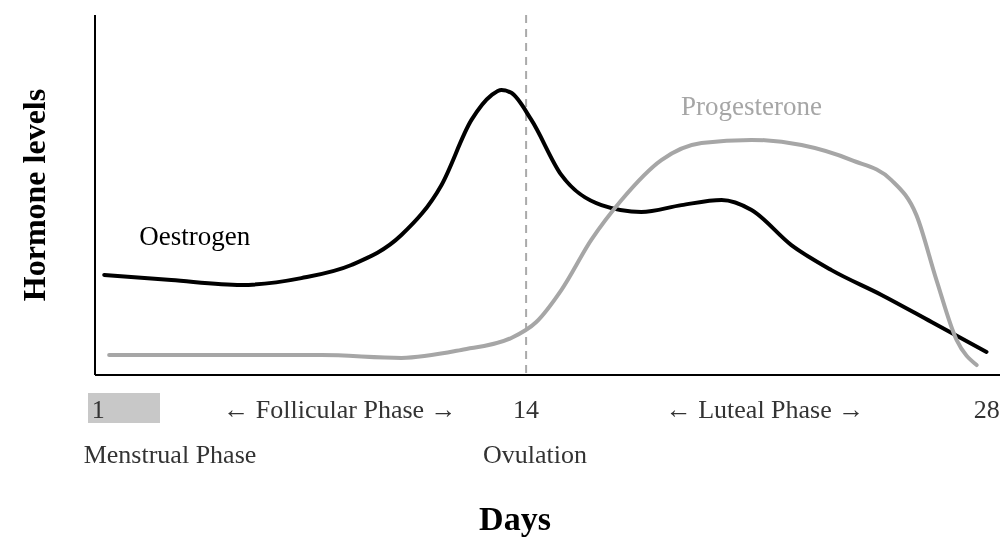 This screenshot has height=547, width=1007. I want to click on text: Ovulation, so click(535, 454).